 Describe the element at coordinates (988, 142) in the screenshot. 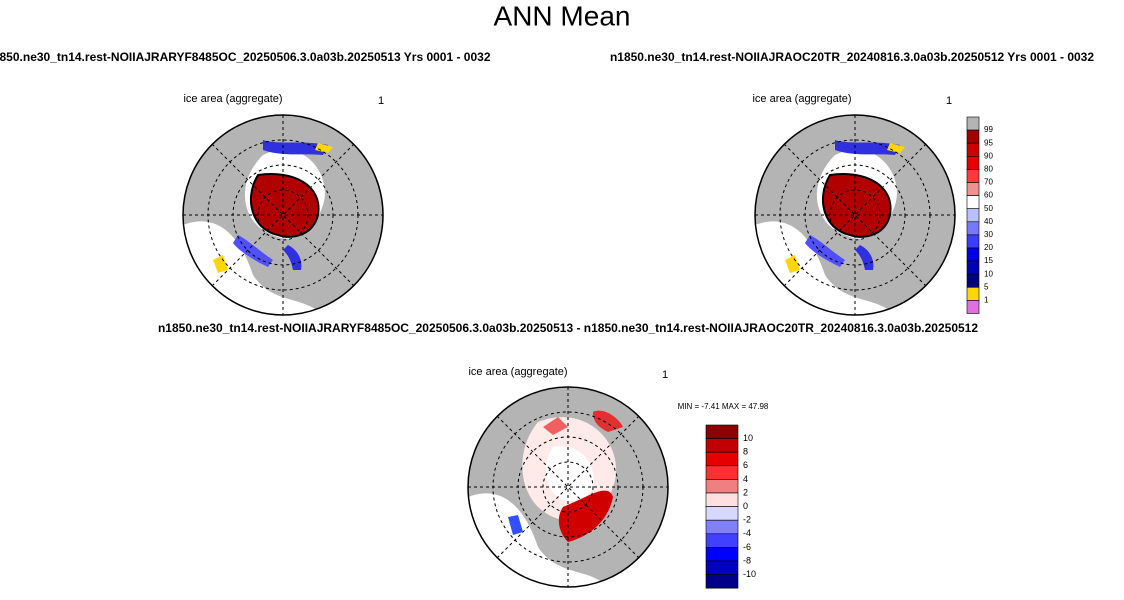

I see `colorbar-label: 95` at that location.